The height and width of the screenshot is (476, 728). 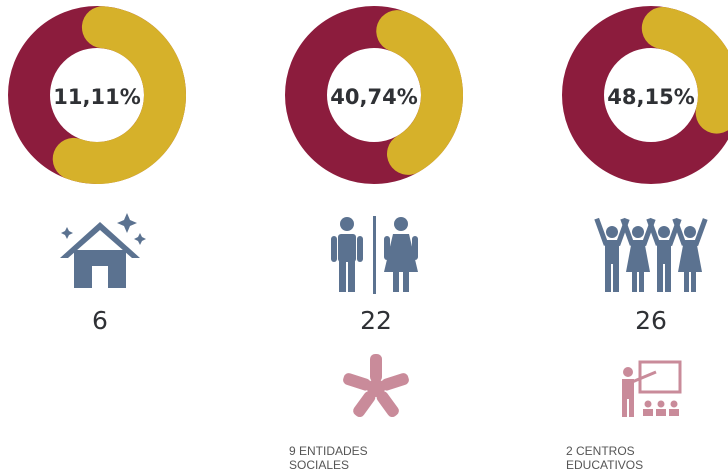 What do you see at coordinates (319, 465) in the screenshot?
I see `note-line: SOCIALES` at bounding box center [319, 465].